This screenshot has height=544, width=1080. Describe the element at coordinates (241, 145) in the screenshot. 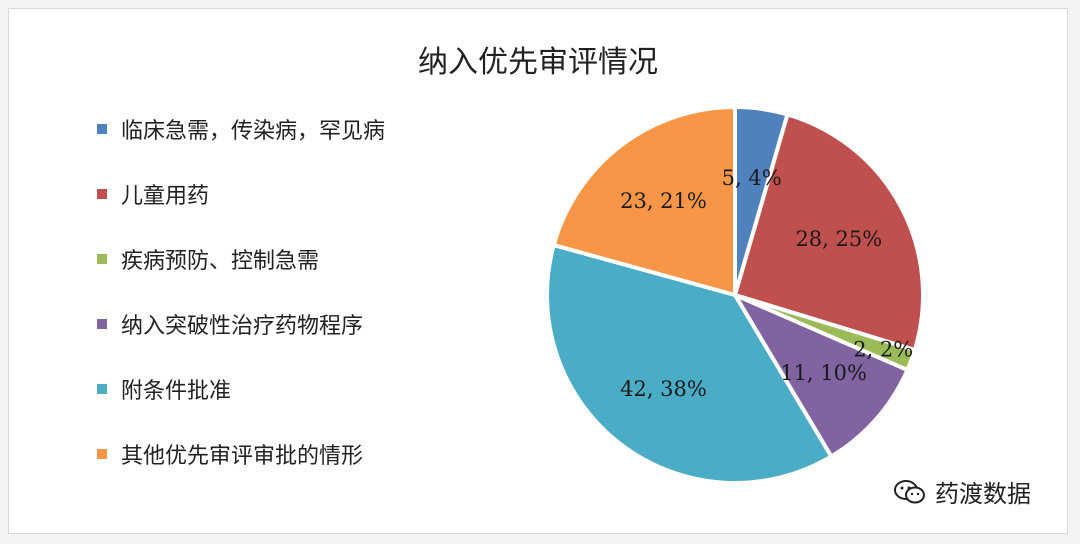

I see `legend-item: 临床急需，传染病，罕见病` at that location.